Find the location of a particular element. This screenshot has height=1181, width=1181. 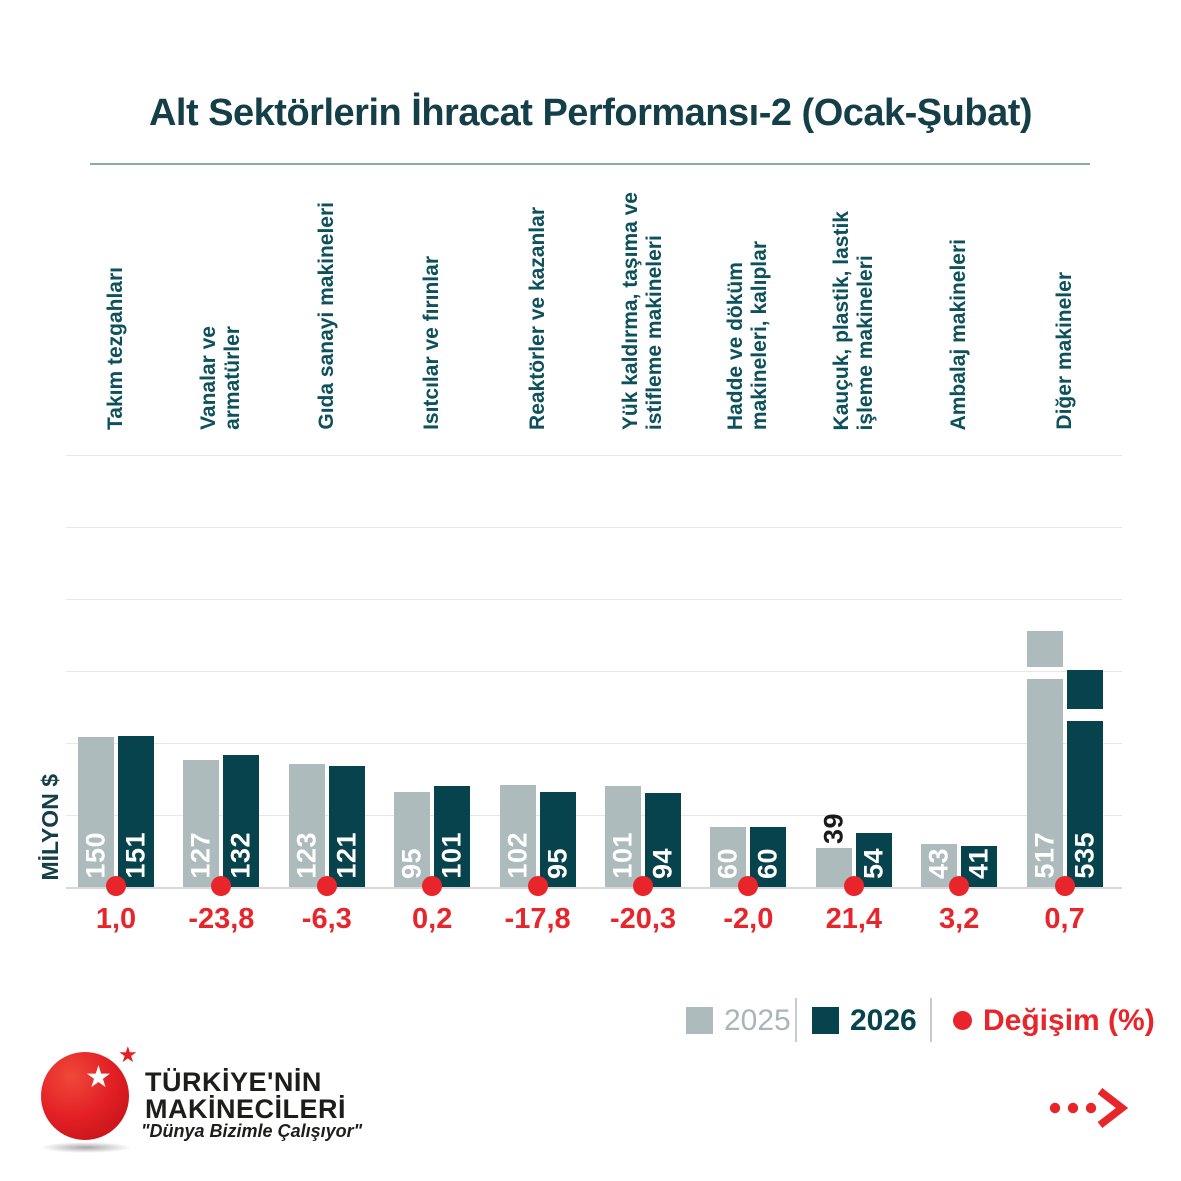

category-label: Reaktörler ve kazanlar is located at coordinates (537, 318).